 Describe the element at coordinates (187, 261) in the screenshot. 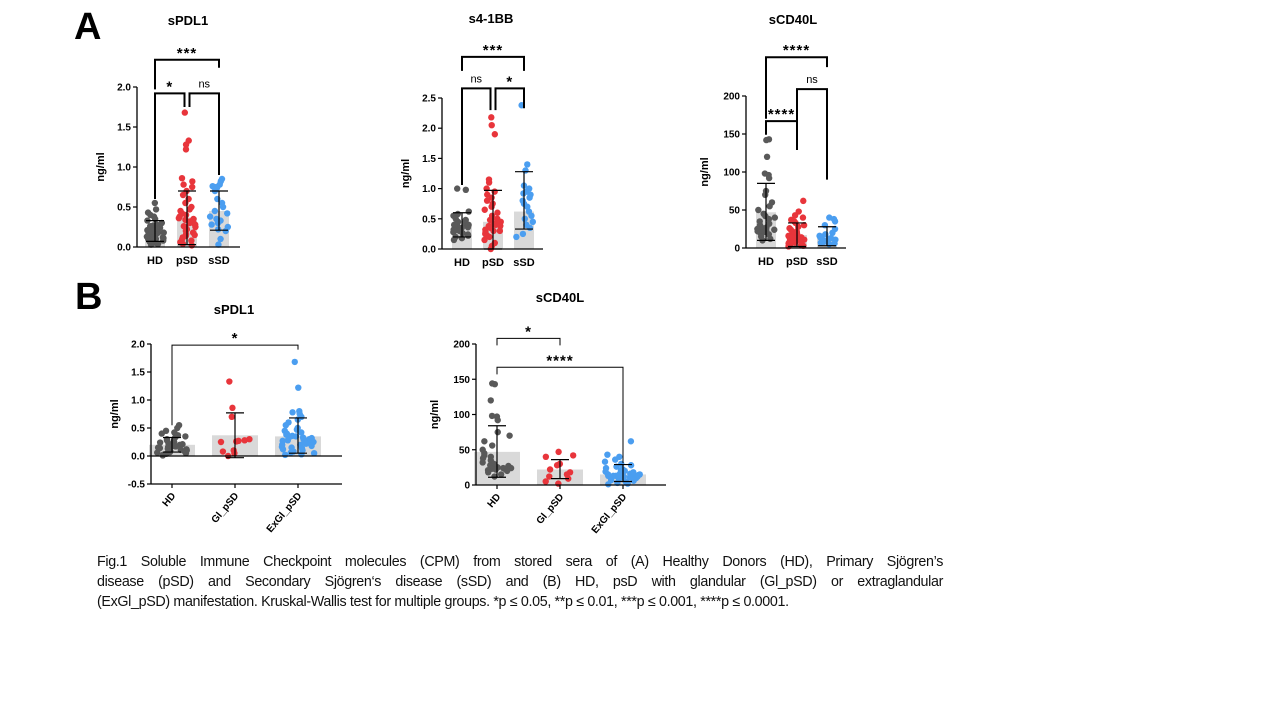

I see `x-tick-label: pSD` at that location.